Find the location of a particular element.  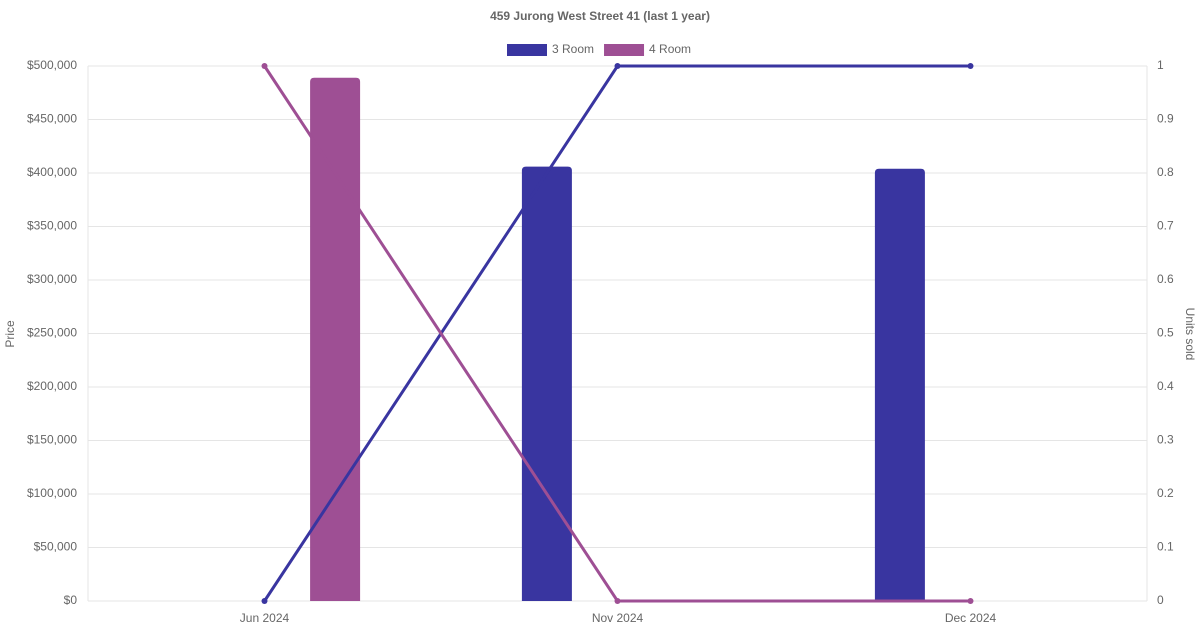

y-tick-label: $100,000 is located at coordinates (52, 493).